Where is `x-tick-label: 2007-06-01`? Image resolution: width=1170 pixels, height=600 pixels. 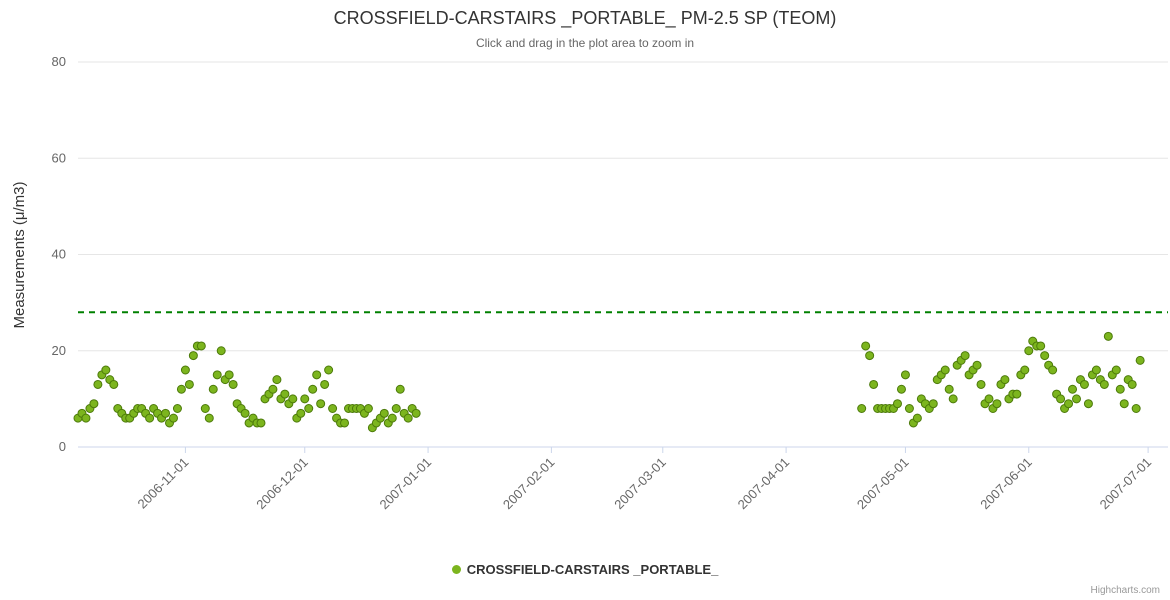 x-tick-label: 2007-06-01 is located at coordinates (1006, 484).